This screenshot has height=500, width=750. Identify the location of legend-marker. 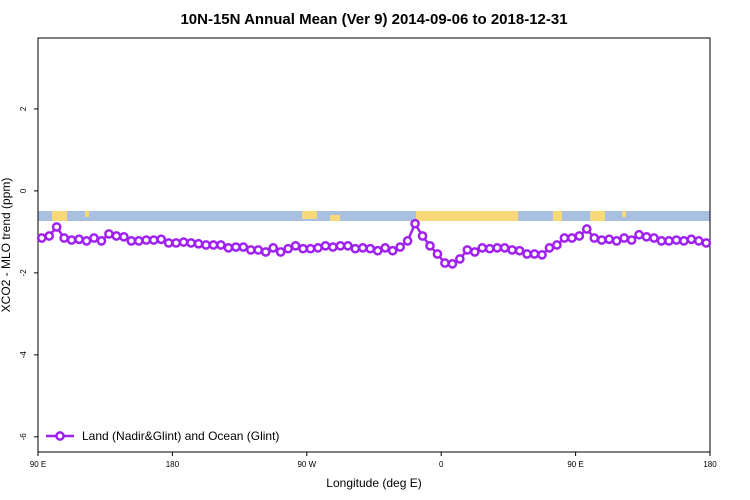
(60, 436).